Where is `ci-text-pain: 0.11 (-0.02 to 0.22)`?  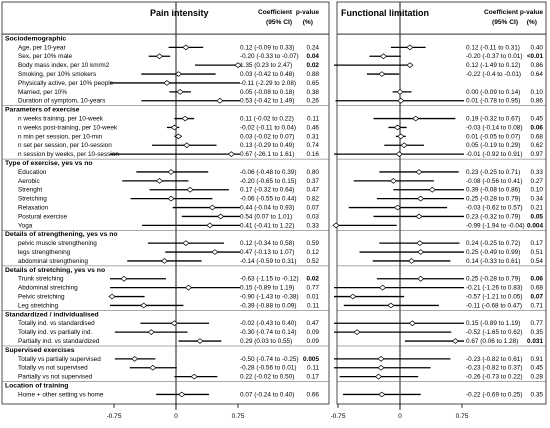 ci-text-pain: 0.11 (-0.02 to 0.22) is located at coordinates (267, 119).